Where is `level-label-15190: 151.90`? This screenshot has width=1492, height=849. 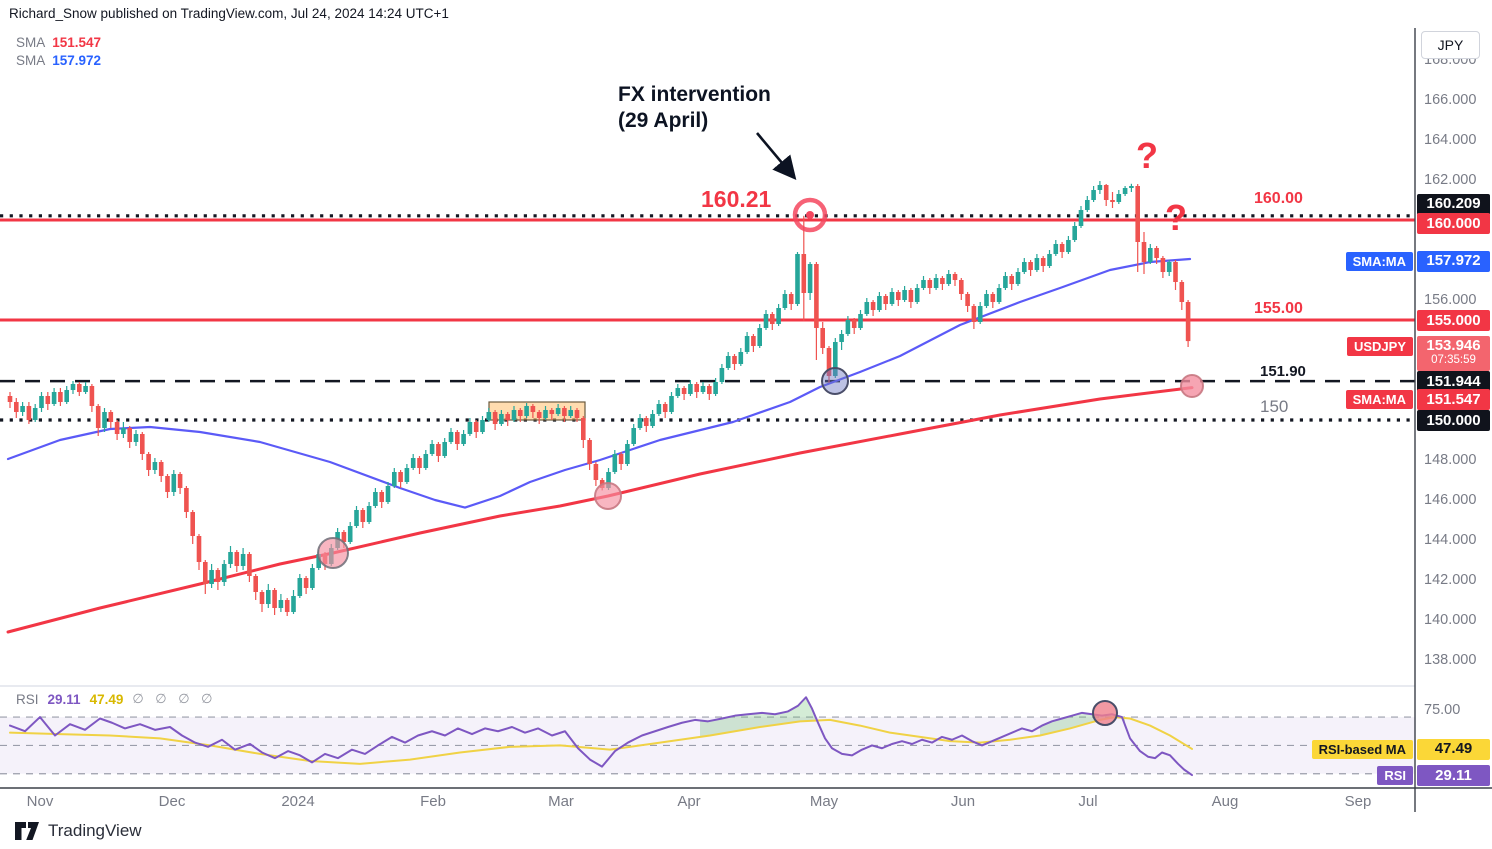
level-label-15190: 151.90 is located at coordinates (1283, 371).